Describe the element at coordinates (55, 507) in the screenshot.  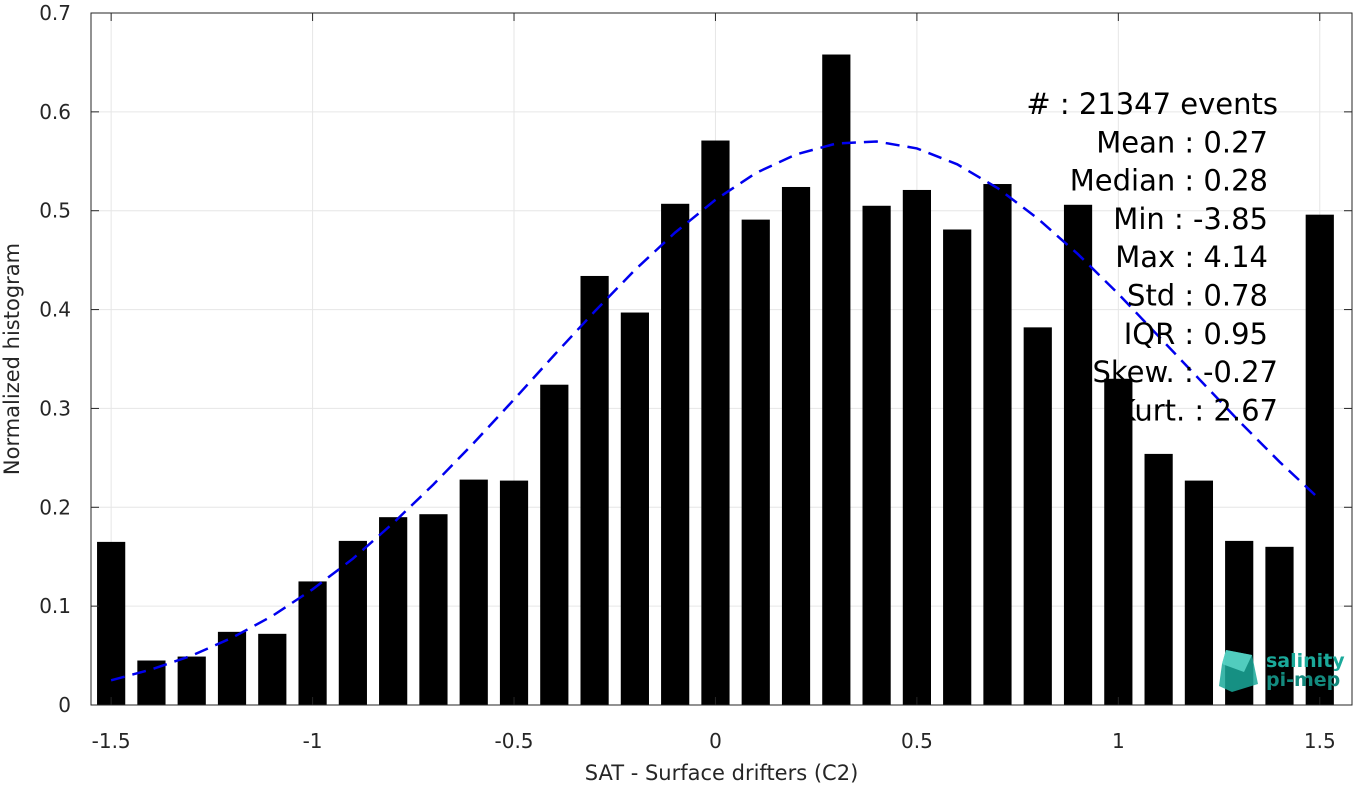
I see `y-tick-label: 0.2` at that location.